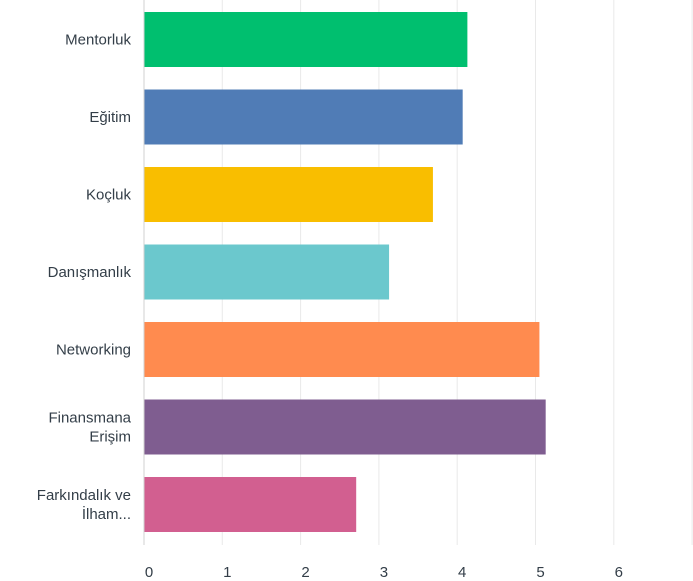  I want to click on x-tick-label: 2, so click(305, 572).